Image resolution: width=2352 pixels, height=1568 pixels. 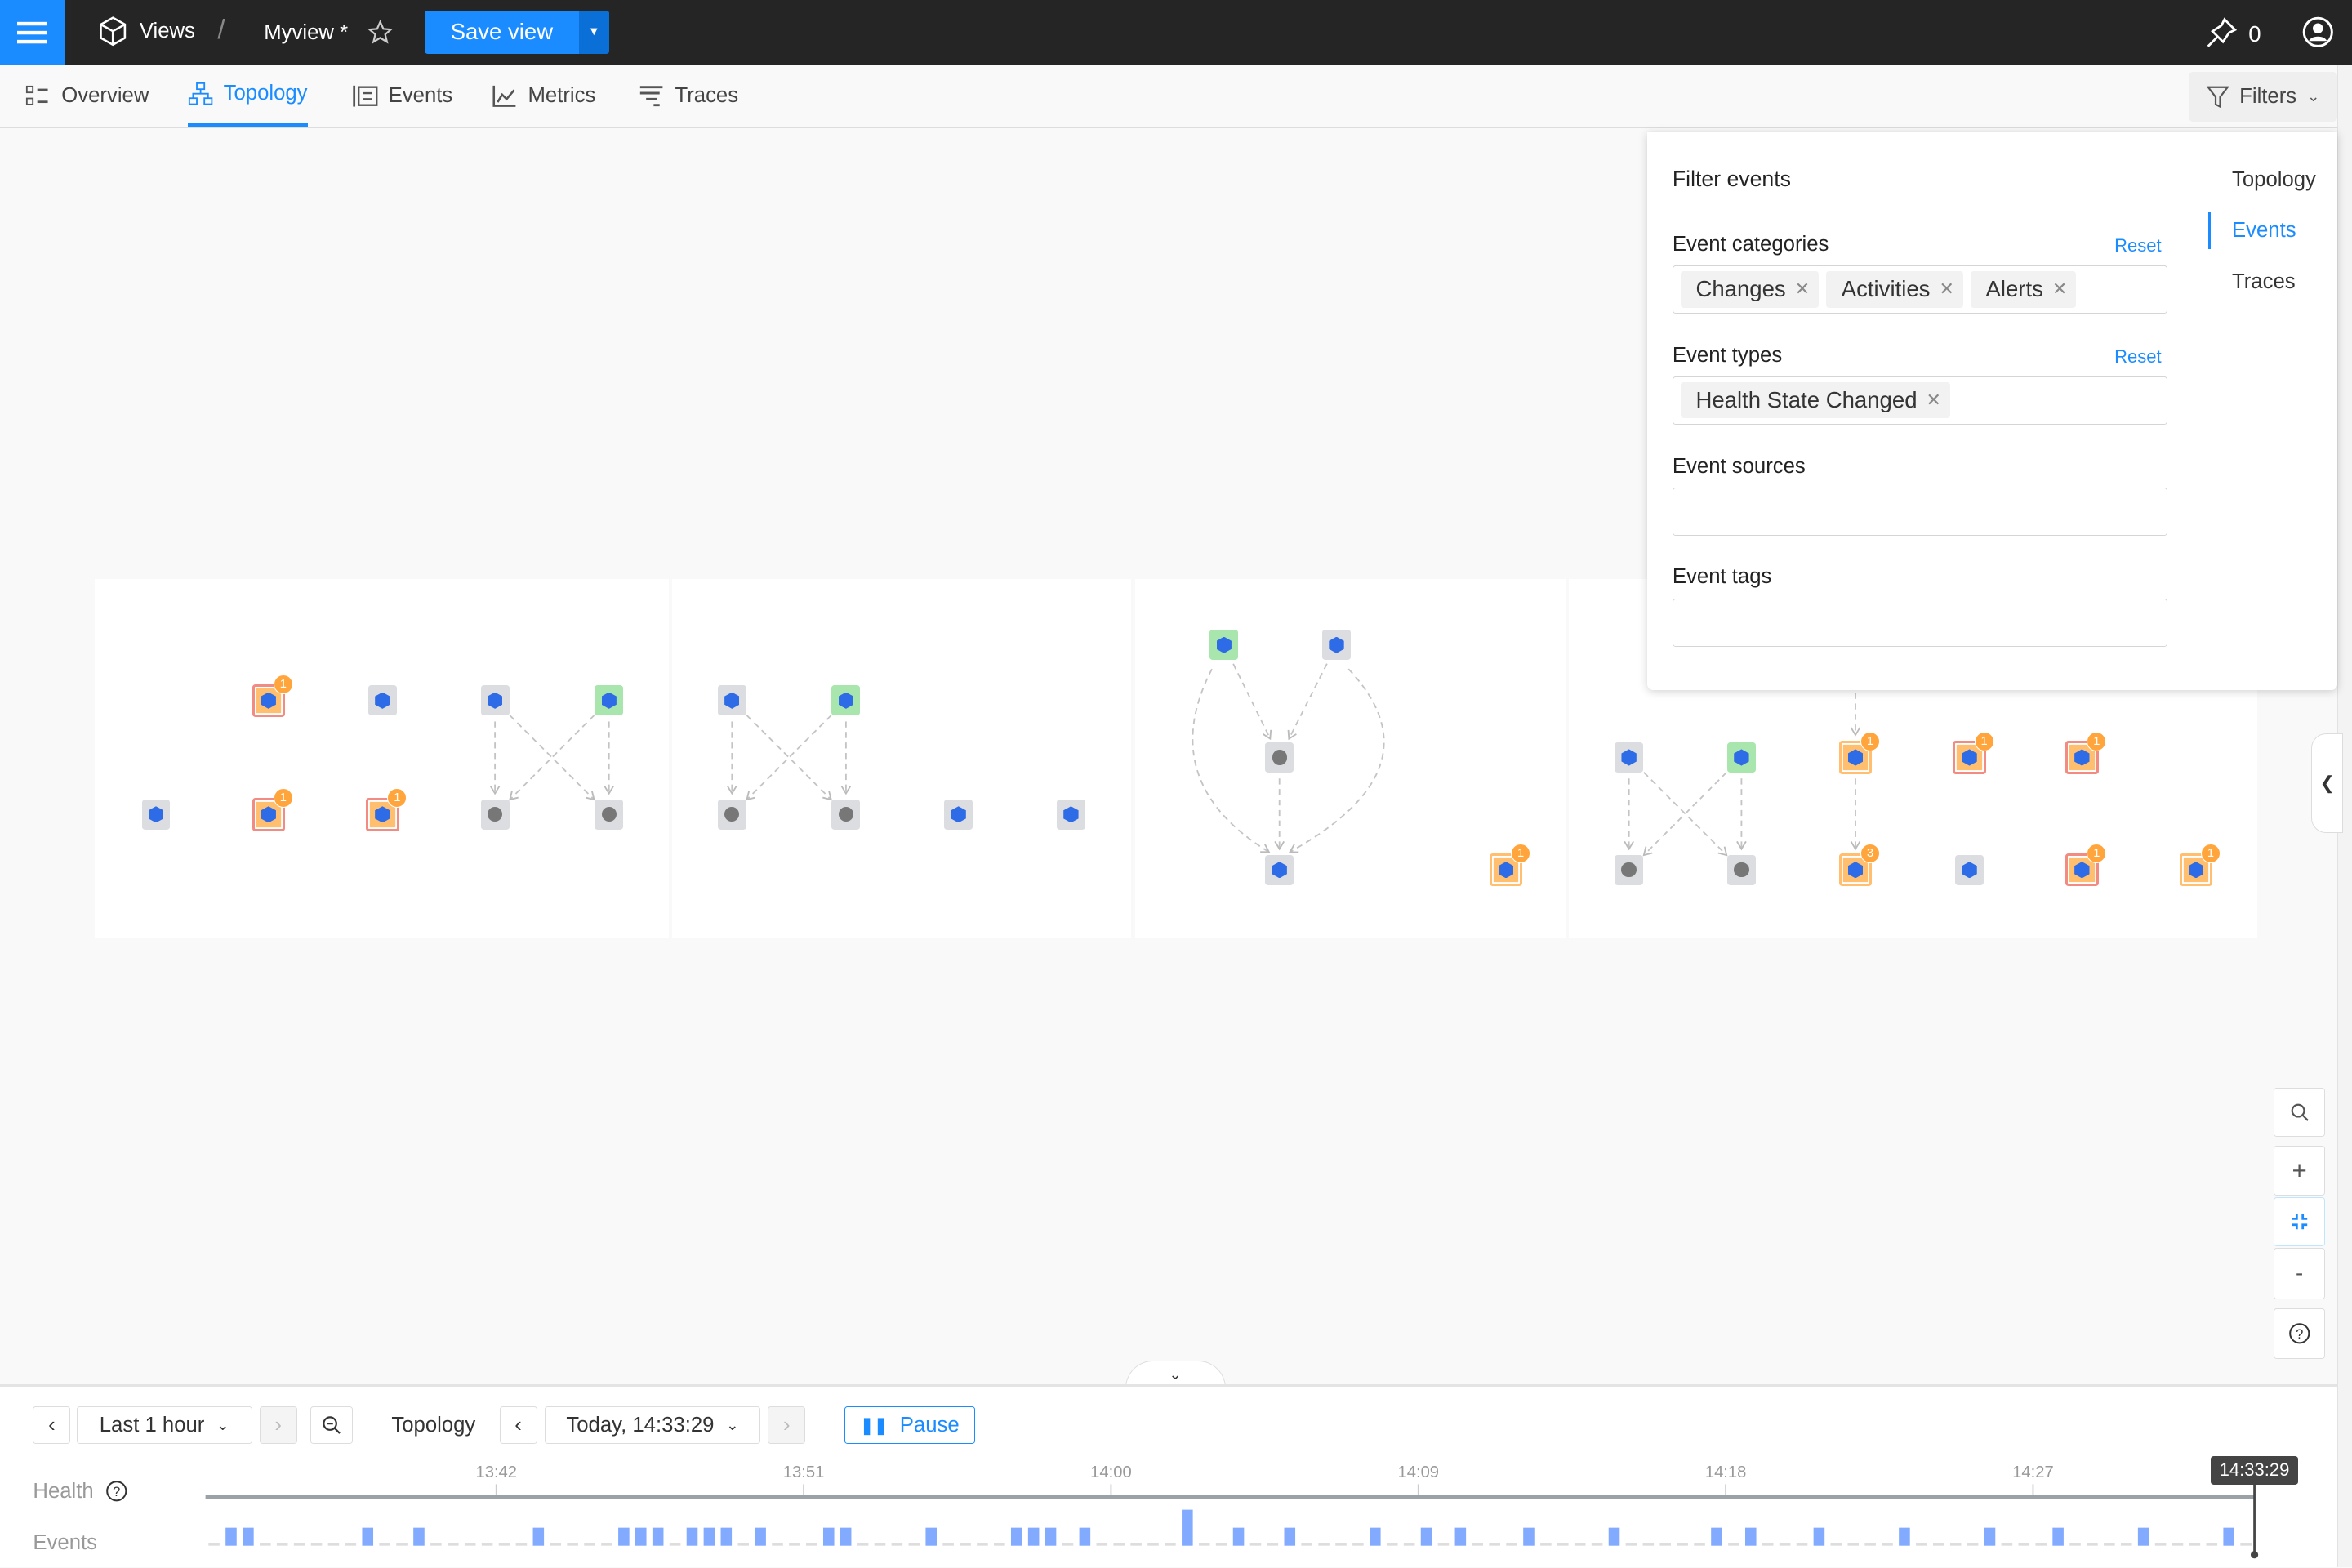 What do you see at coordinates (2318, 32) in the screenshot?
I see `user-avatar-icon` at bounding box center [2318, 32].